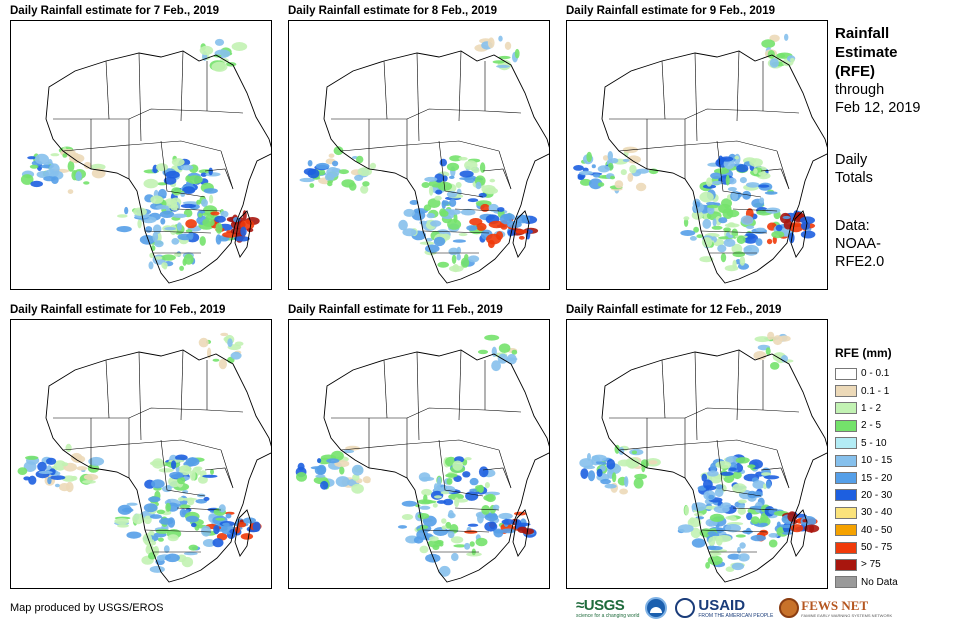  Describe the element at coordinates (895, 425) in the screenshot. I see `legend-item: 2 - 5` at that location.